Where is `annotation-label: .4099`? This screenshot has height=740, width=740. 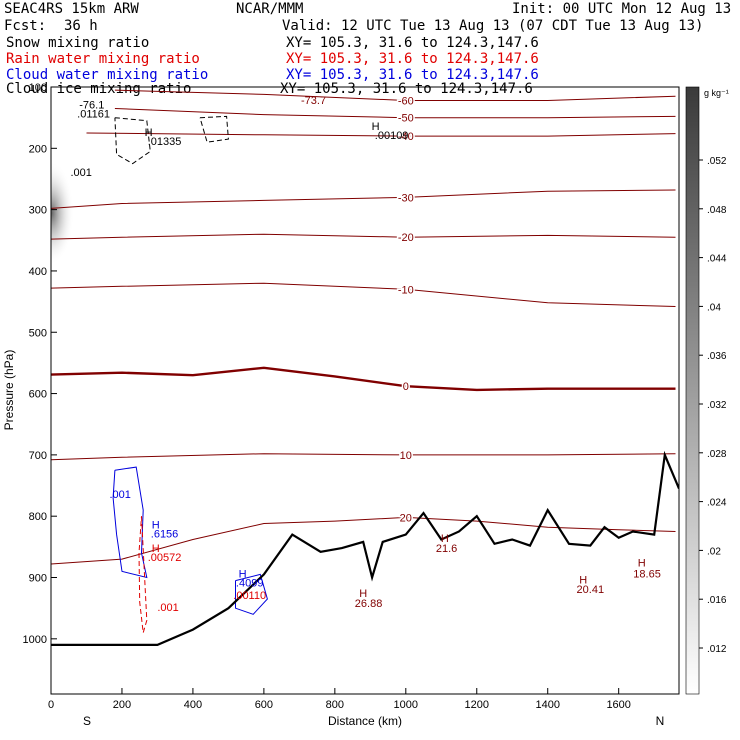 annotation-label: .4099 is located at coordinates (250, 584).